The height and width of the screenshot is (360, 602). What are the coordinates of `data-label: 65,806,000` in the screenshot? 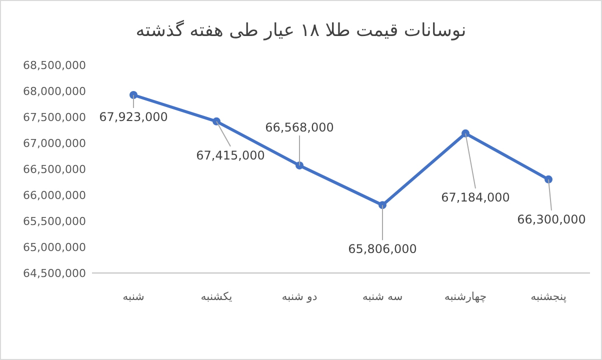 It's located at (382, 249).